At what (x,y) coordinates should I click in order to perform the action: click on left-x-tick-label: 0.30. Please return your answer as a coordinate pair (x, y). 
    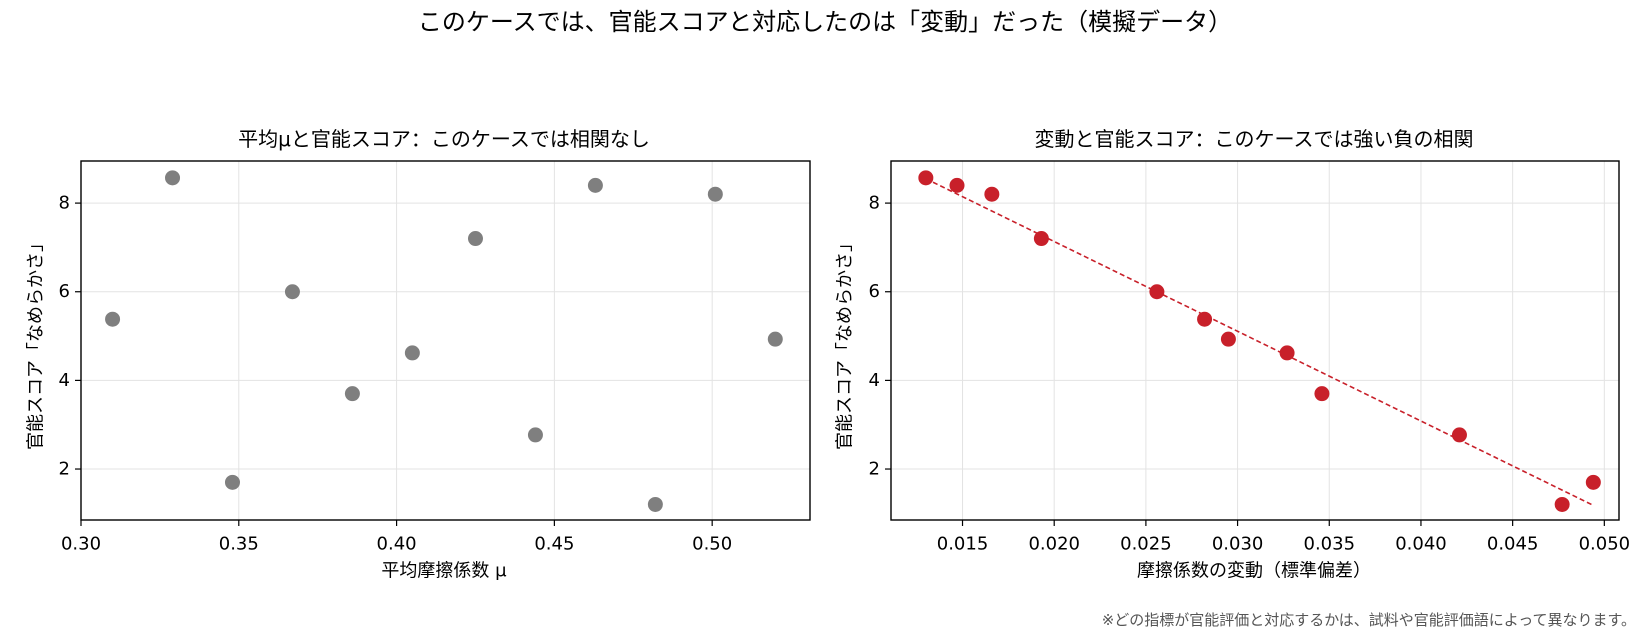
    Looking at the image, I should click on (81, 544).